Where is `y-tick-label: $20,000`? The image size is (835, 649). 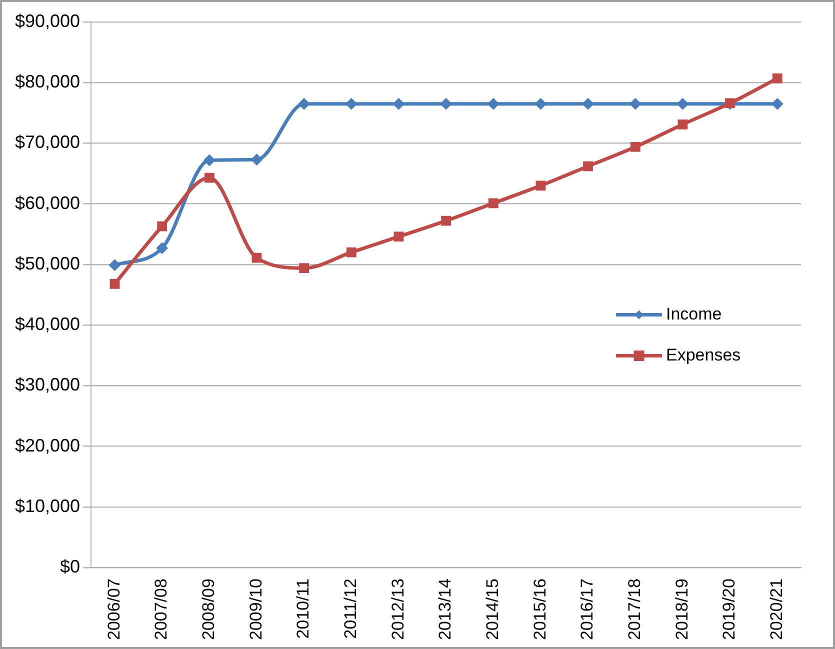
y-tick-label: $20,000 is located at coordinates (47, 445).